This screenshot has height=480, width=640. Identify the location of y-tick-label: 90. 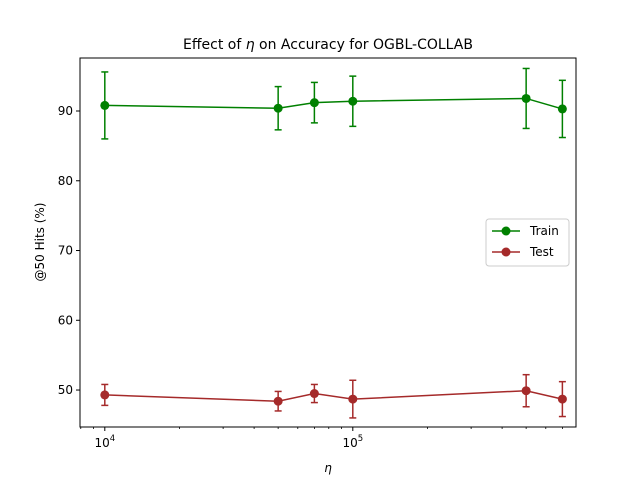
(65, 111).